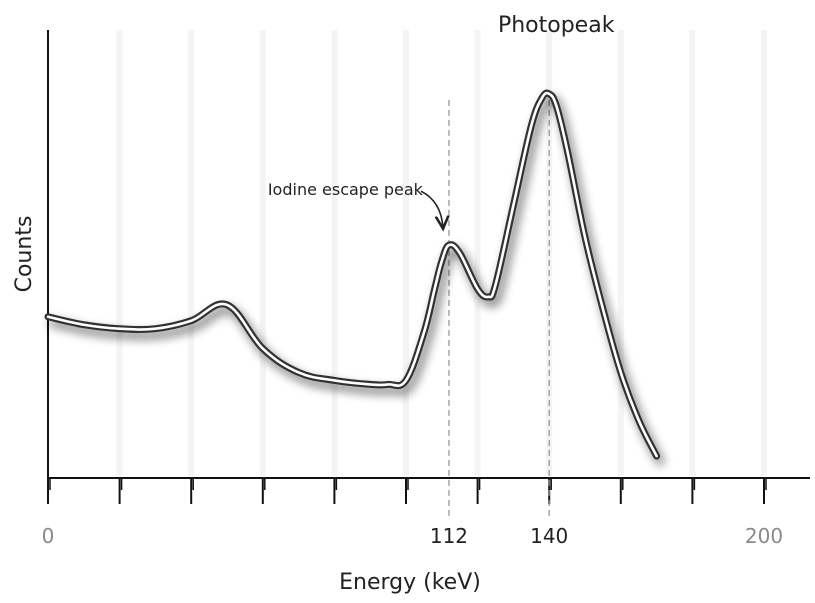 The width and height of the screenshot is (815, 603). Describe the element at coordinates (556, 25) in the screenshot. I see `annotation-photopeak: Photopeak` at that location.